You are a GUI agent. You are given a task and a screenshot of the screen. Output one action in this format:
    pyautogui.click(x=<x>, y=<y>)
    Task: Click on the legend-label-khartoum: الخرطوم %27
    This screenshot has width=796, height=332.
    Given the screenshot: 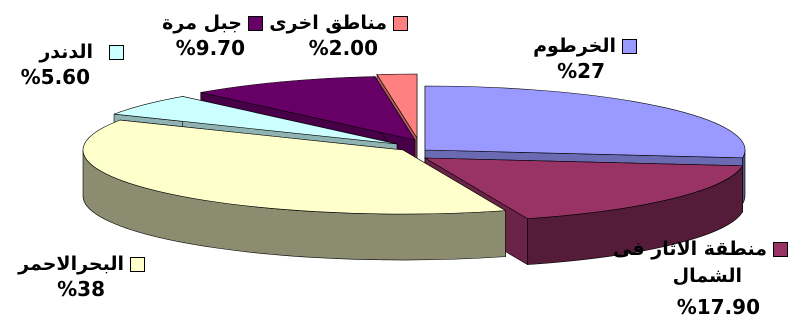 What is the action you would take?
    pyautogui.click(x=585, y=59)
    